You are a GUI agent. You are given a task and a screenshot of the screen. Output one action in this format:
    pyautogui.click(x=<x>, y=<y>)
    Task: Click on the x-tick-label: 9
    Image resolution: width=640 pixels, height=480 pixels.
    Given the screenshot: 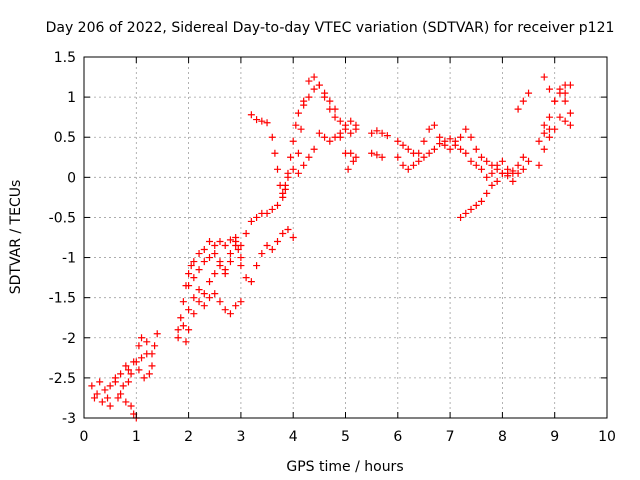 What is the action you would take?
    pyautogui.click(x=554, y=437)
    